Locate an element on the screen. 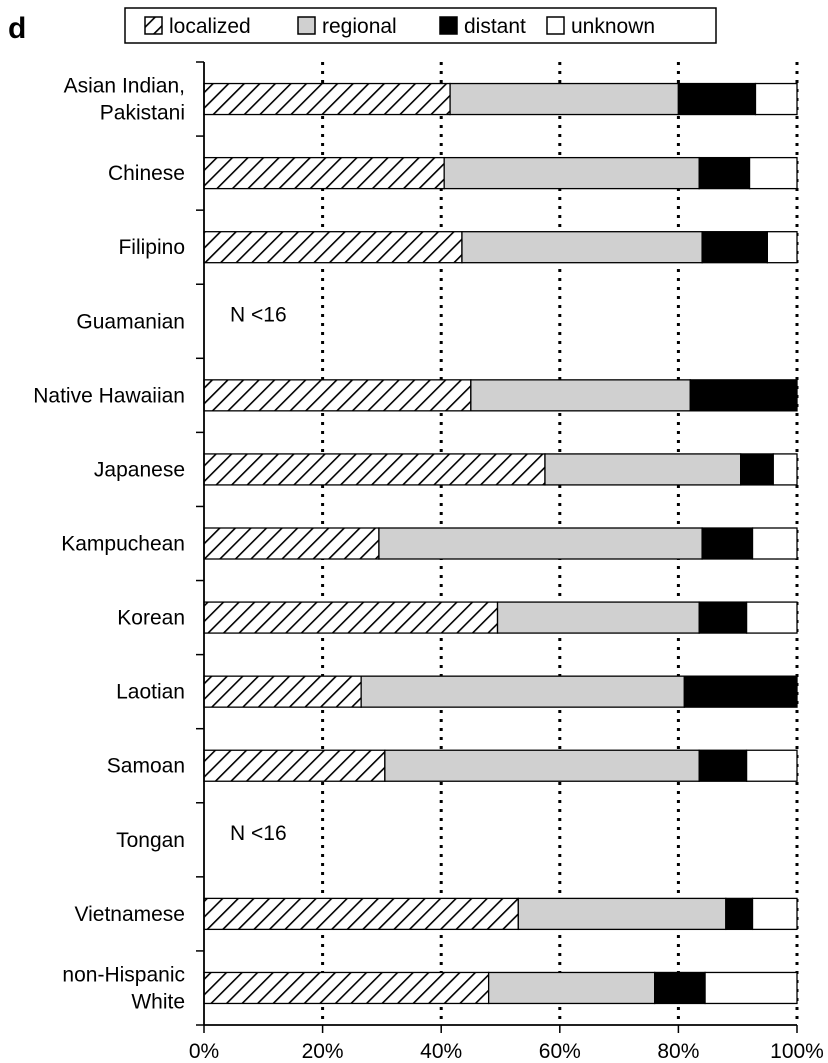 Image resolution: width=828 pixels, height=1063 pixels. legend: localized regional distant unknown is located at coordinates (420, 25).